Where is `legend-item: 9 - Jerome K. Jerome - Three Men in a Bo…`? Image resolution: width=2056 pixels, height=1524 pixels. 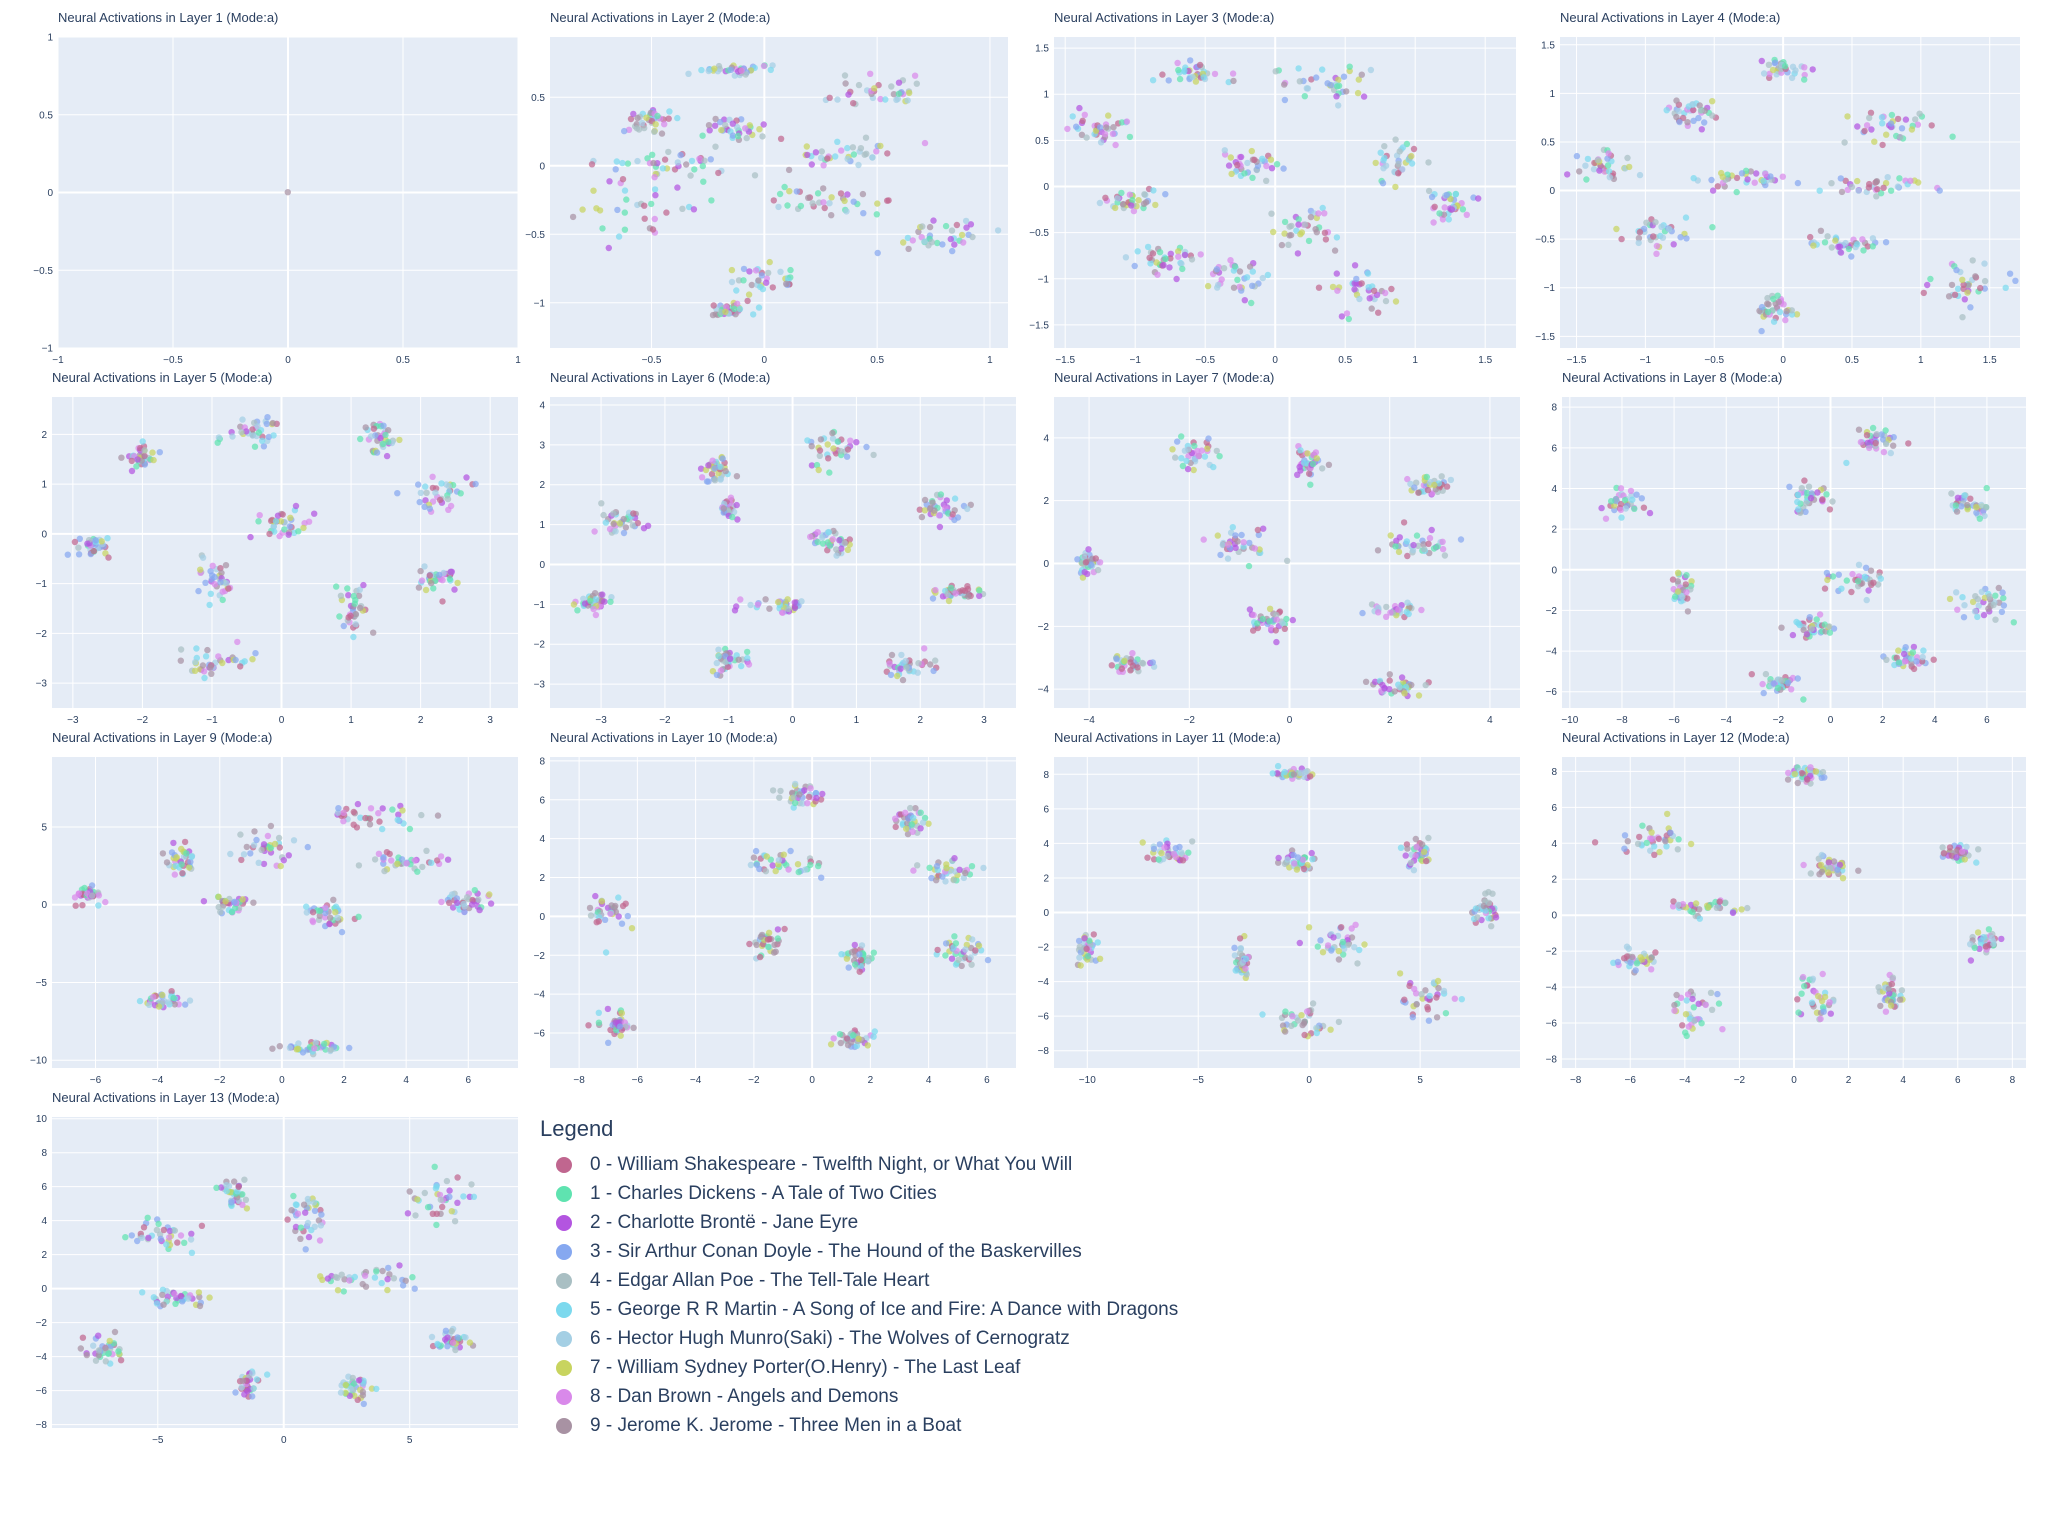 legend-item: 9 - Jerome K. Jerome - Three Men in a Bo… is located at coordinates (920, 1425).